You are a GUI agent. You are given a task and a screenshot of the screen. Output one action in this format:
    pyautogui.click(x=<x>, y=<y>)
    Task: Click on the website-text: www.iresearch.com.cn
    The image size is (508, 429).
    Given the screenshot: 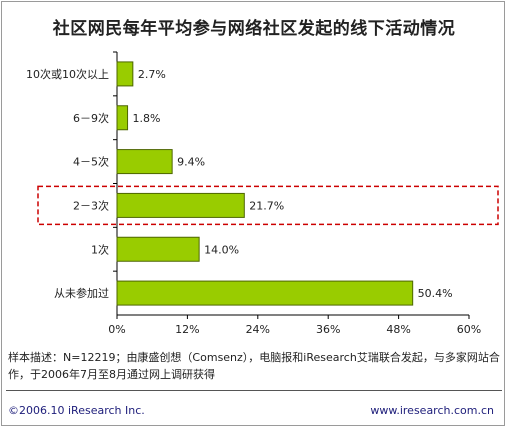 What is the action you would take?
    pyautogui.click(x=432, y=410)
    